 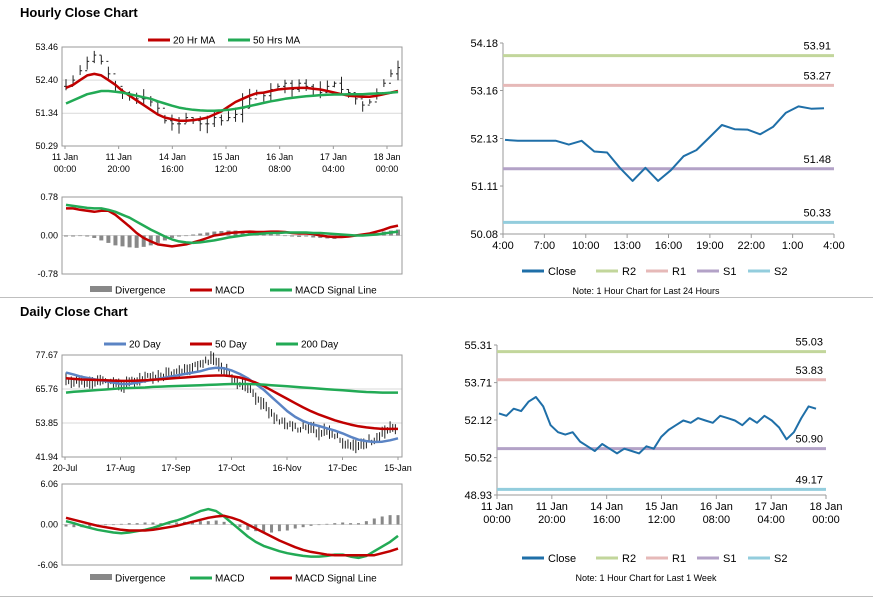 What do you see at coordinates (717, 520) in the screenshot?
I see `x-tick-label: 08:00` at bounding box center [717, 520].